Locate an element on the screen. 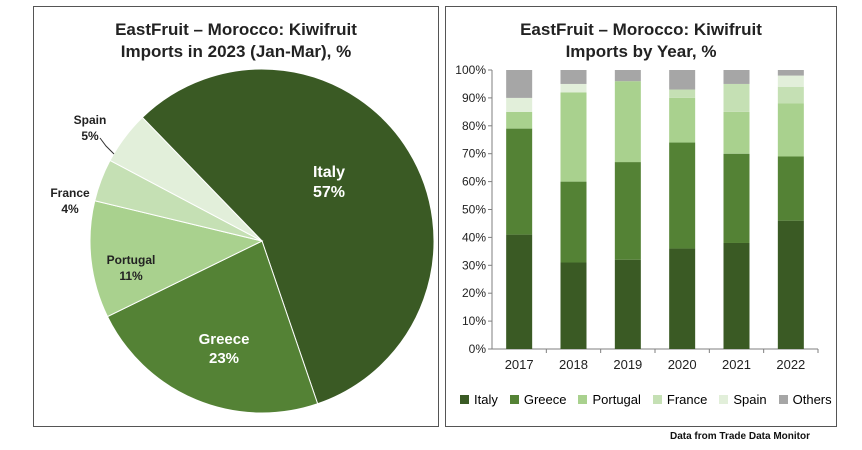  bar-segment-italy-2018 is located at coordinates (573, 305).